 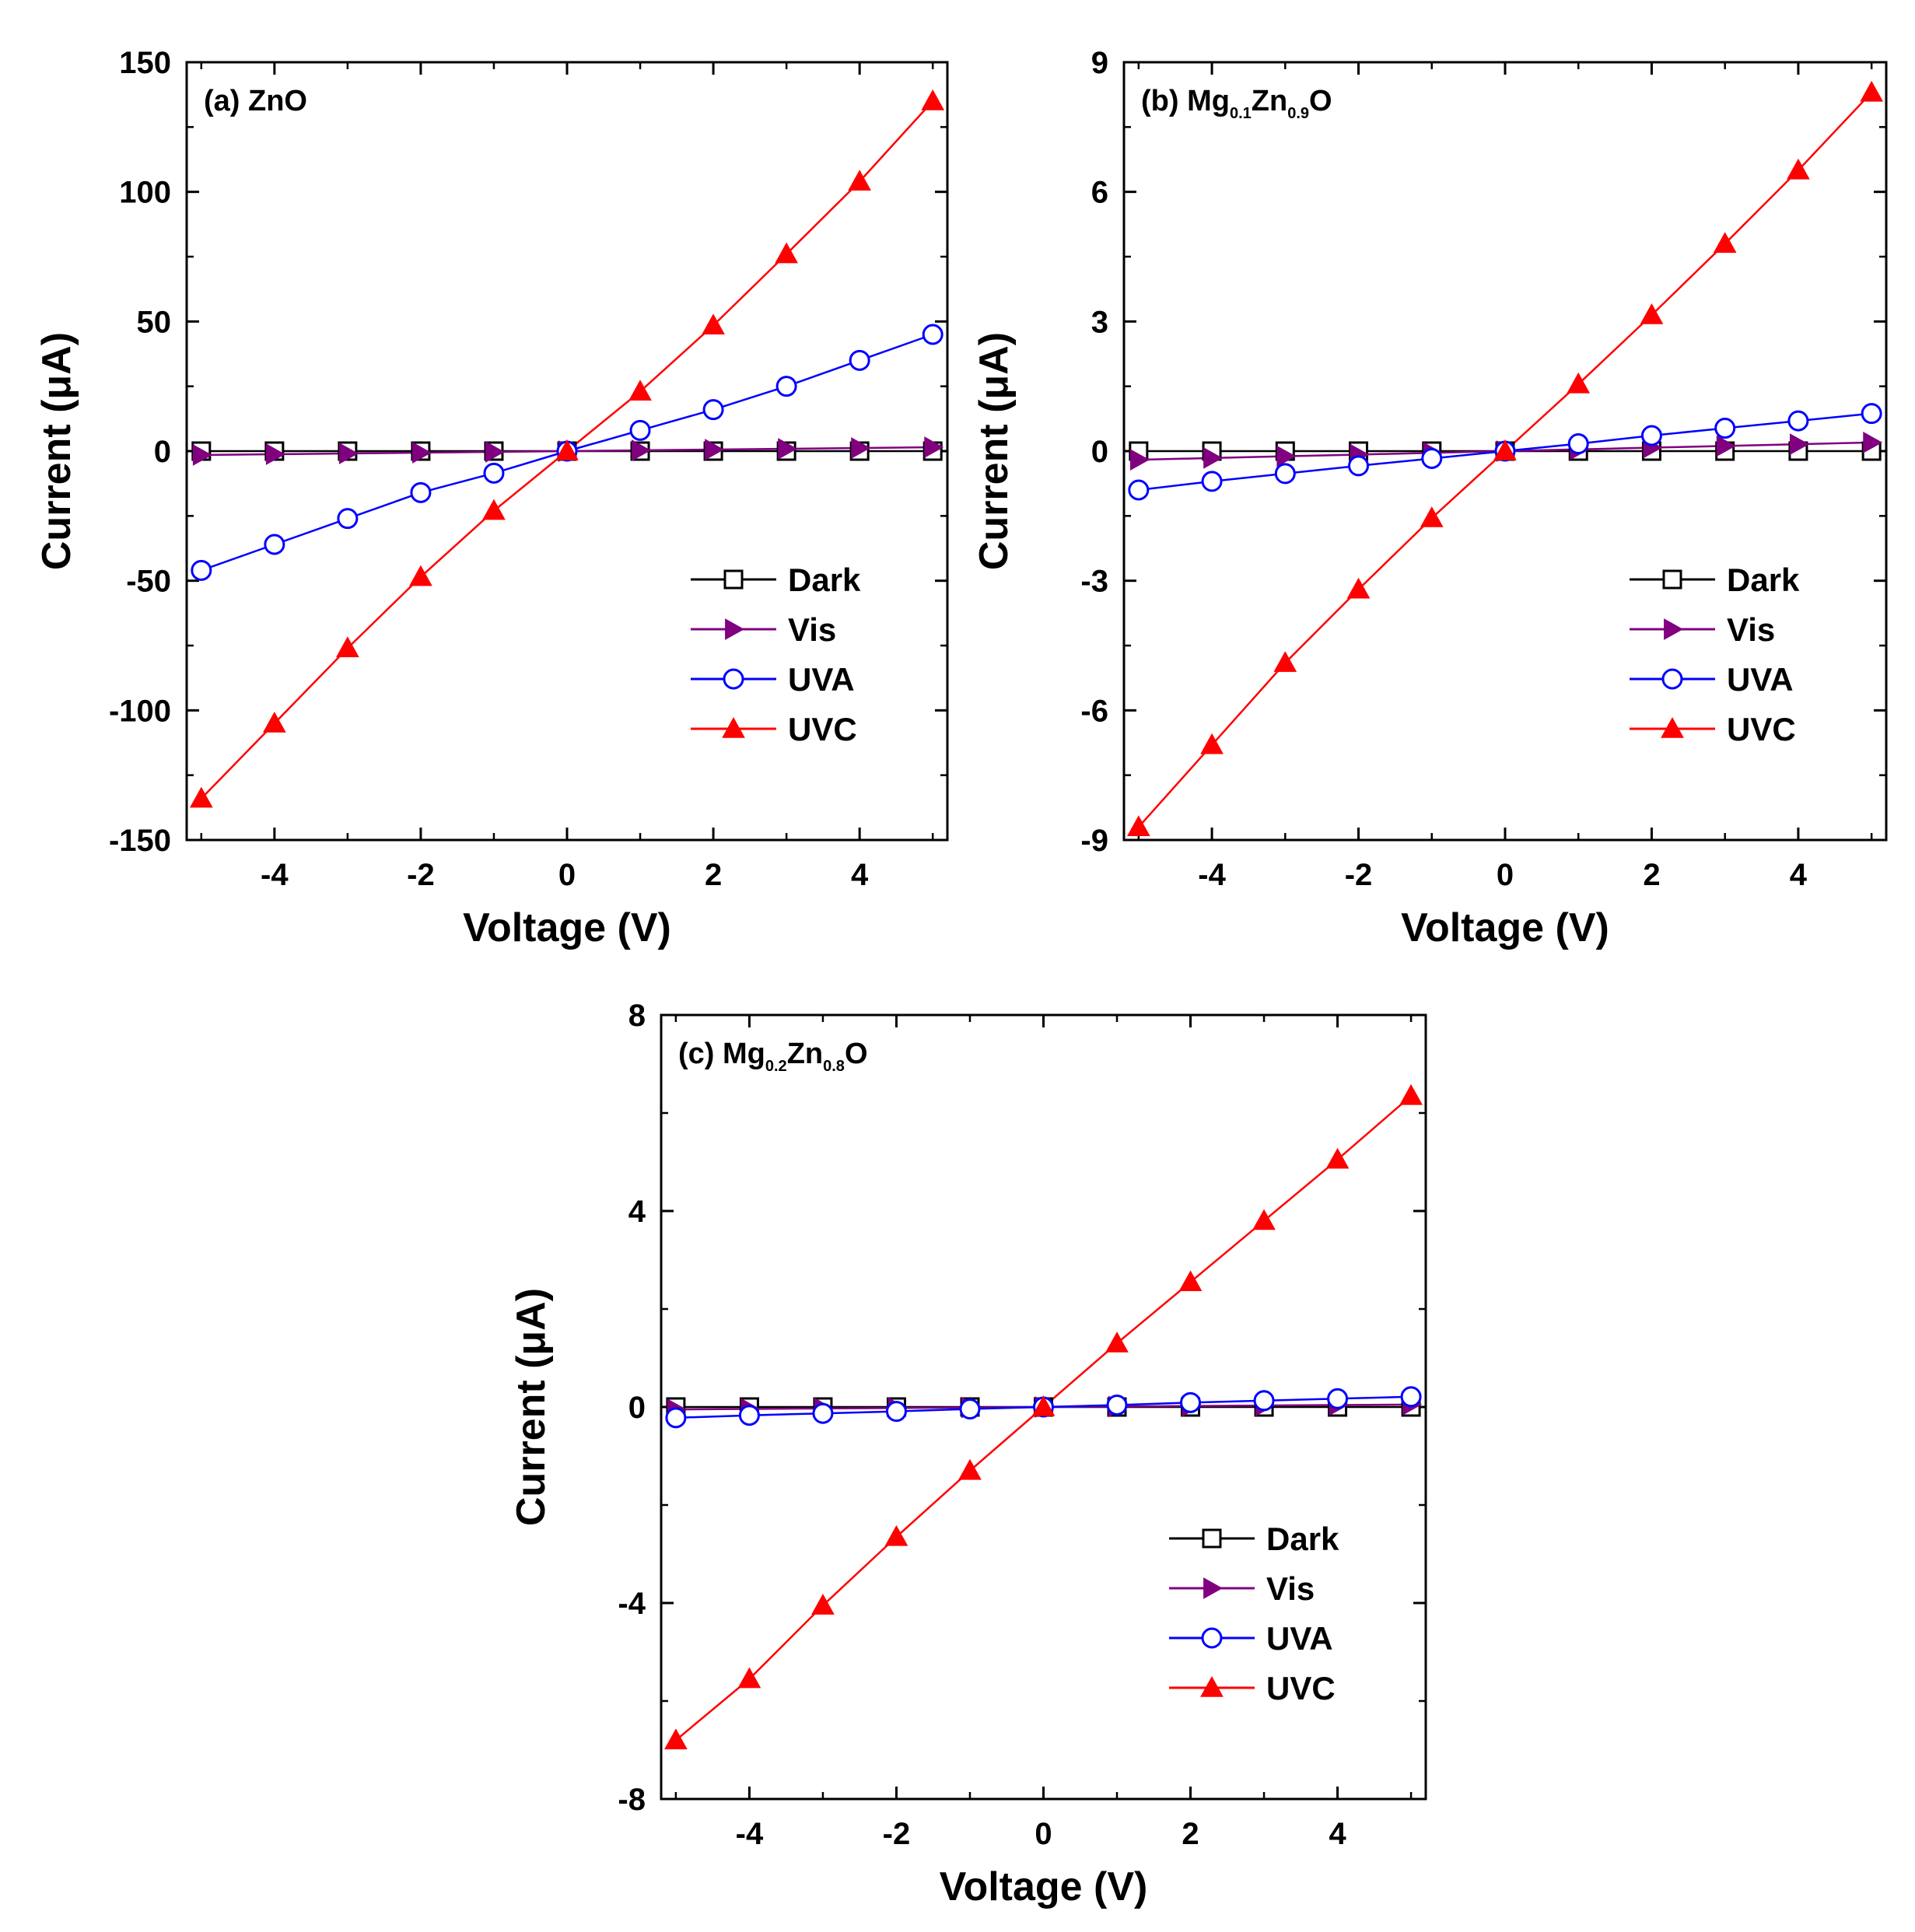 What do you see at coordinates (1099, 193) in the screenshot?
I see `y-tick-label: 6` at bounding box center [1099, 193].